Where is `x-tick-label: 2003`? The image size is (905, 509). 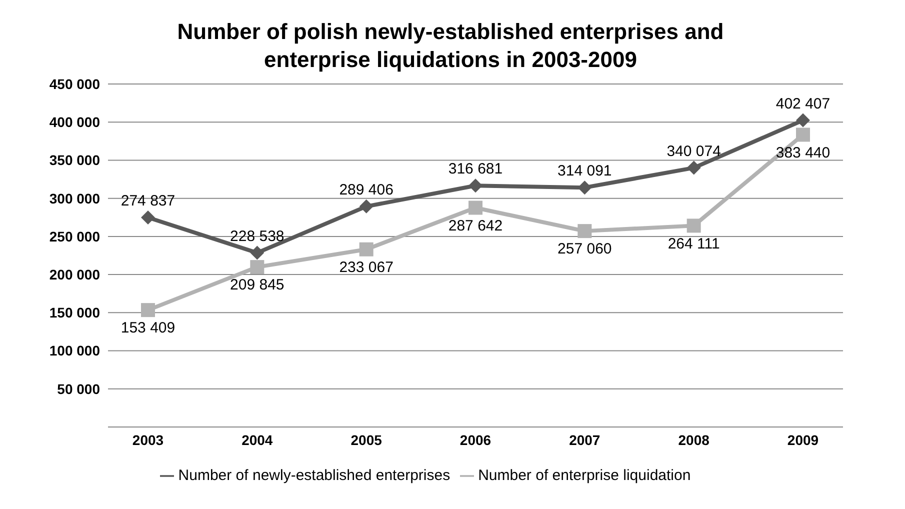
x-tick-label: 2003 is located at coordinates (148, 440).